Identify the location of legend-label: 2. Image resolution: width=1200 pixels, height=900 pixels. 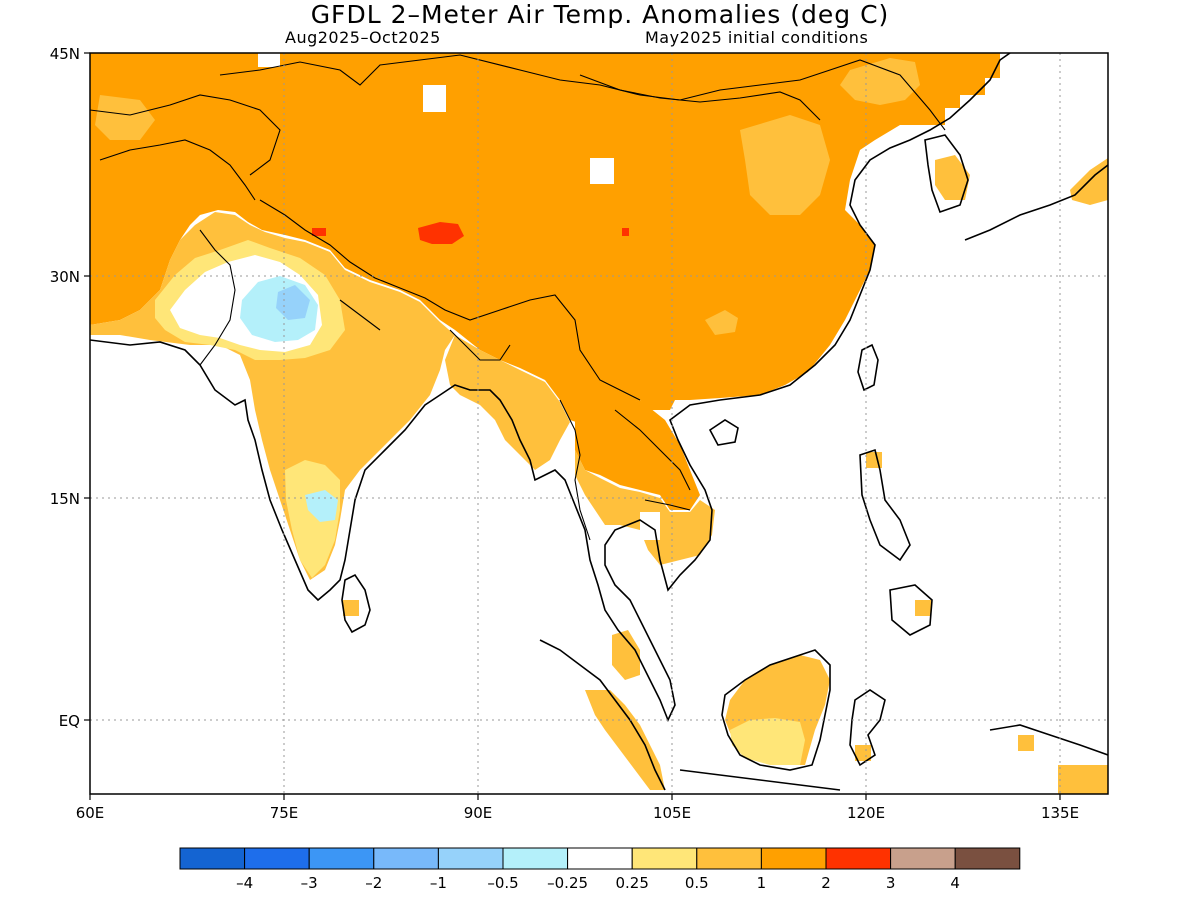
(826, 883).